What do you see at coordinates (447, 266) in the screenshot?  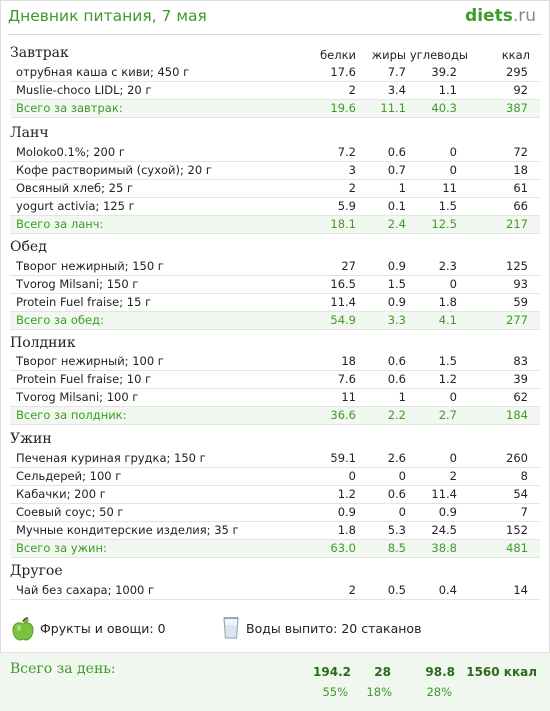 I see `food-carbs: 2.3` at bounding box center [447, 266].